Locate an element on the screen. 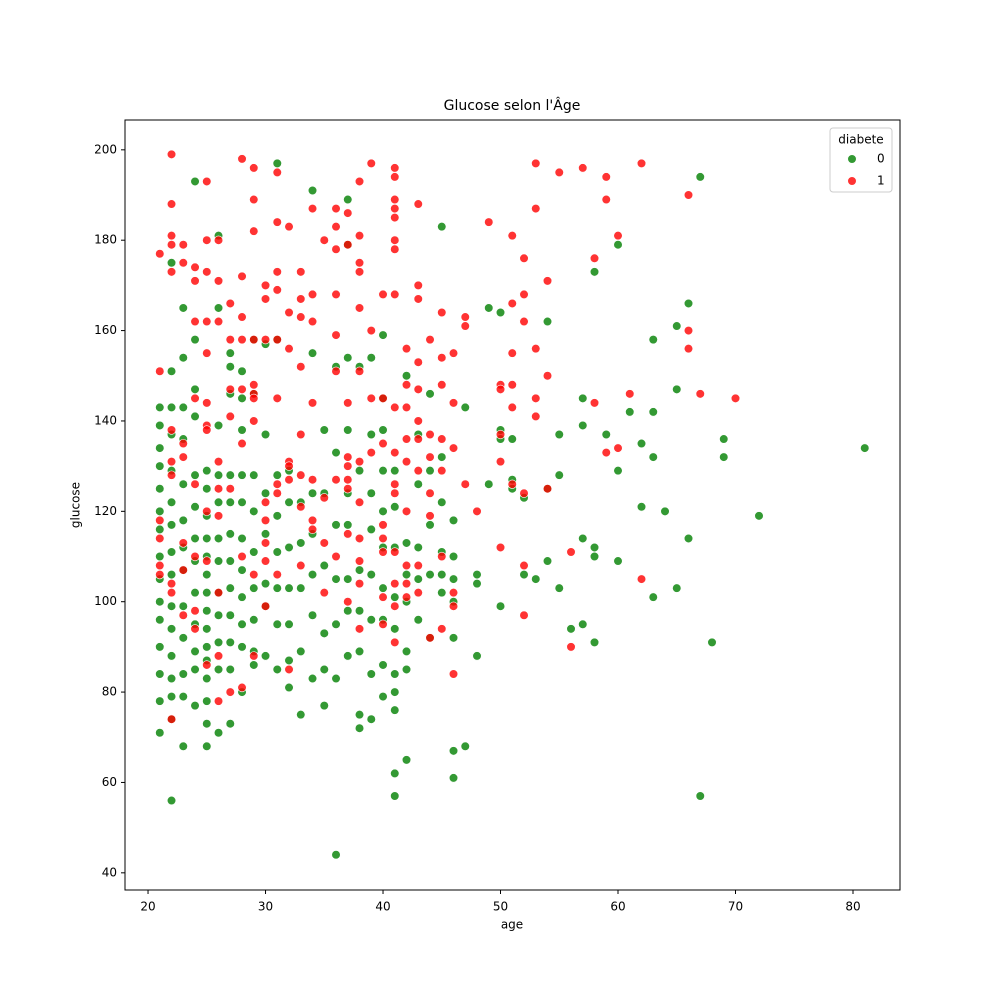 Image resolution: width=1000 pixels, height=1004 pixels. legend-marker is located at coordinates (852, 159).